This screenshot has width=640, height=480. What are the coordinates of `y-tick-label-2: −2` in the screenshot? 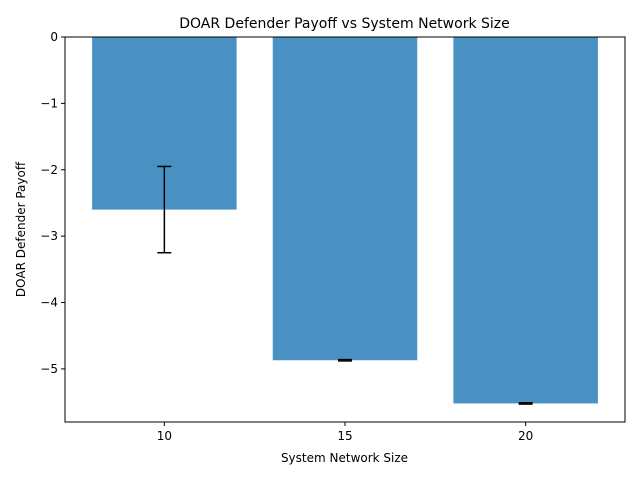 It's located at (49, 170).